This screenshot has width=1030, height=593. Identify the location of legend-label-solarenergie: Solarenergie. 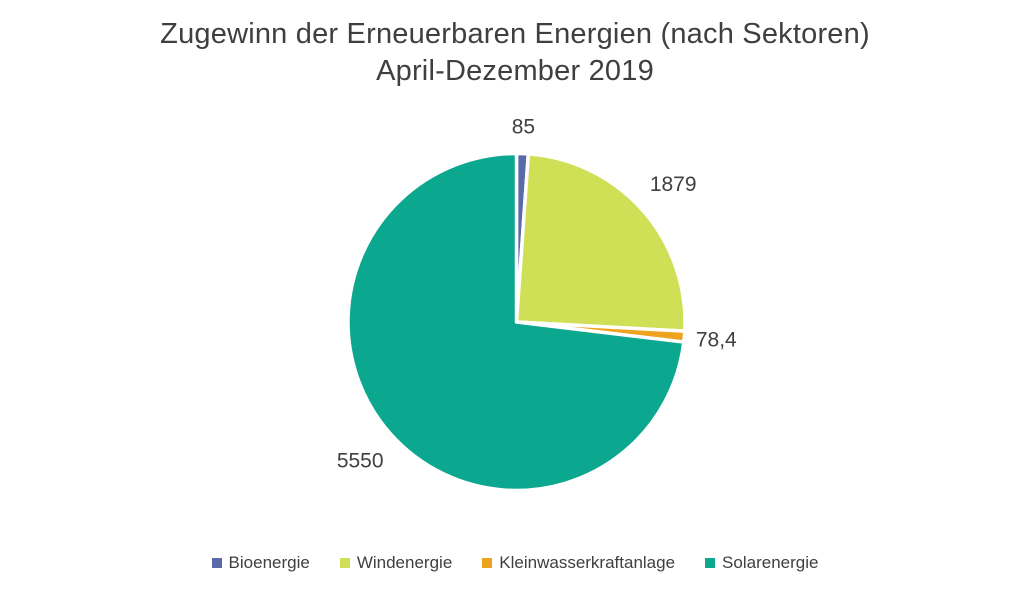
(770, 562).